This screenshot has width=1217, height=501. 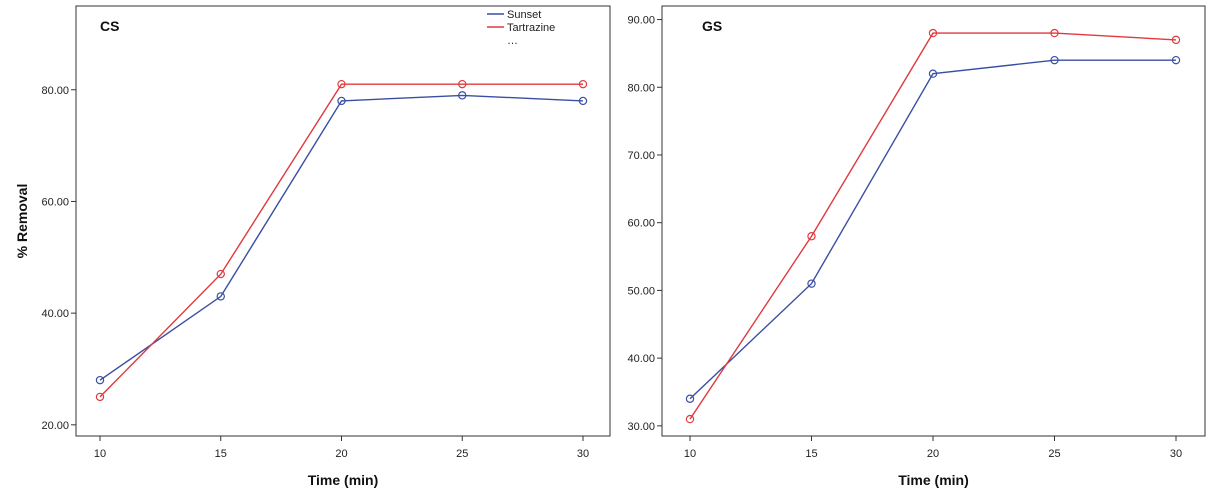 I want to click on y-tick-label: 70.00, so click(x=641, y=156).